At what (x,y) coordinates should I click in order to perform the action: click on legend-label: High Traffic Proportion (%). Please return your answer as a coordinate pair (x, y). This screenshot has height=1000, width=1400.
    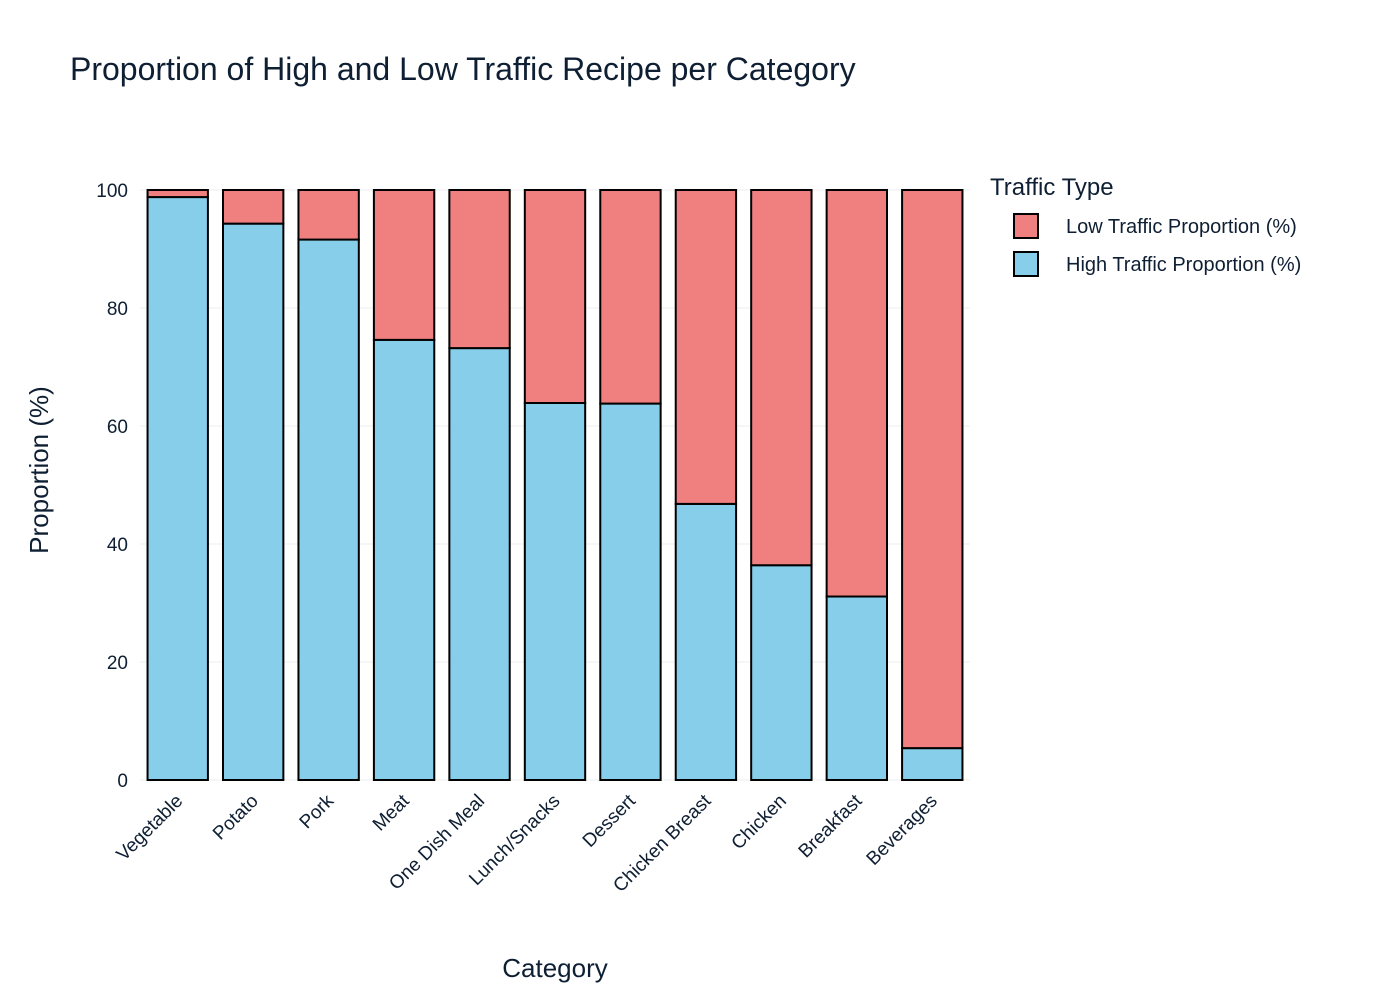
    Looking at the image, I should click on (1183, 265).